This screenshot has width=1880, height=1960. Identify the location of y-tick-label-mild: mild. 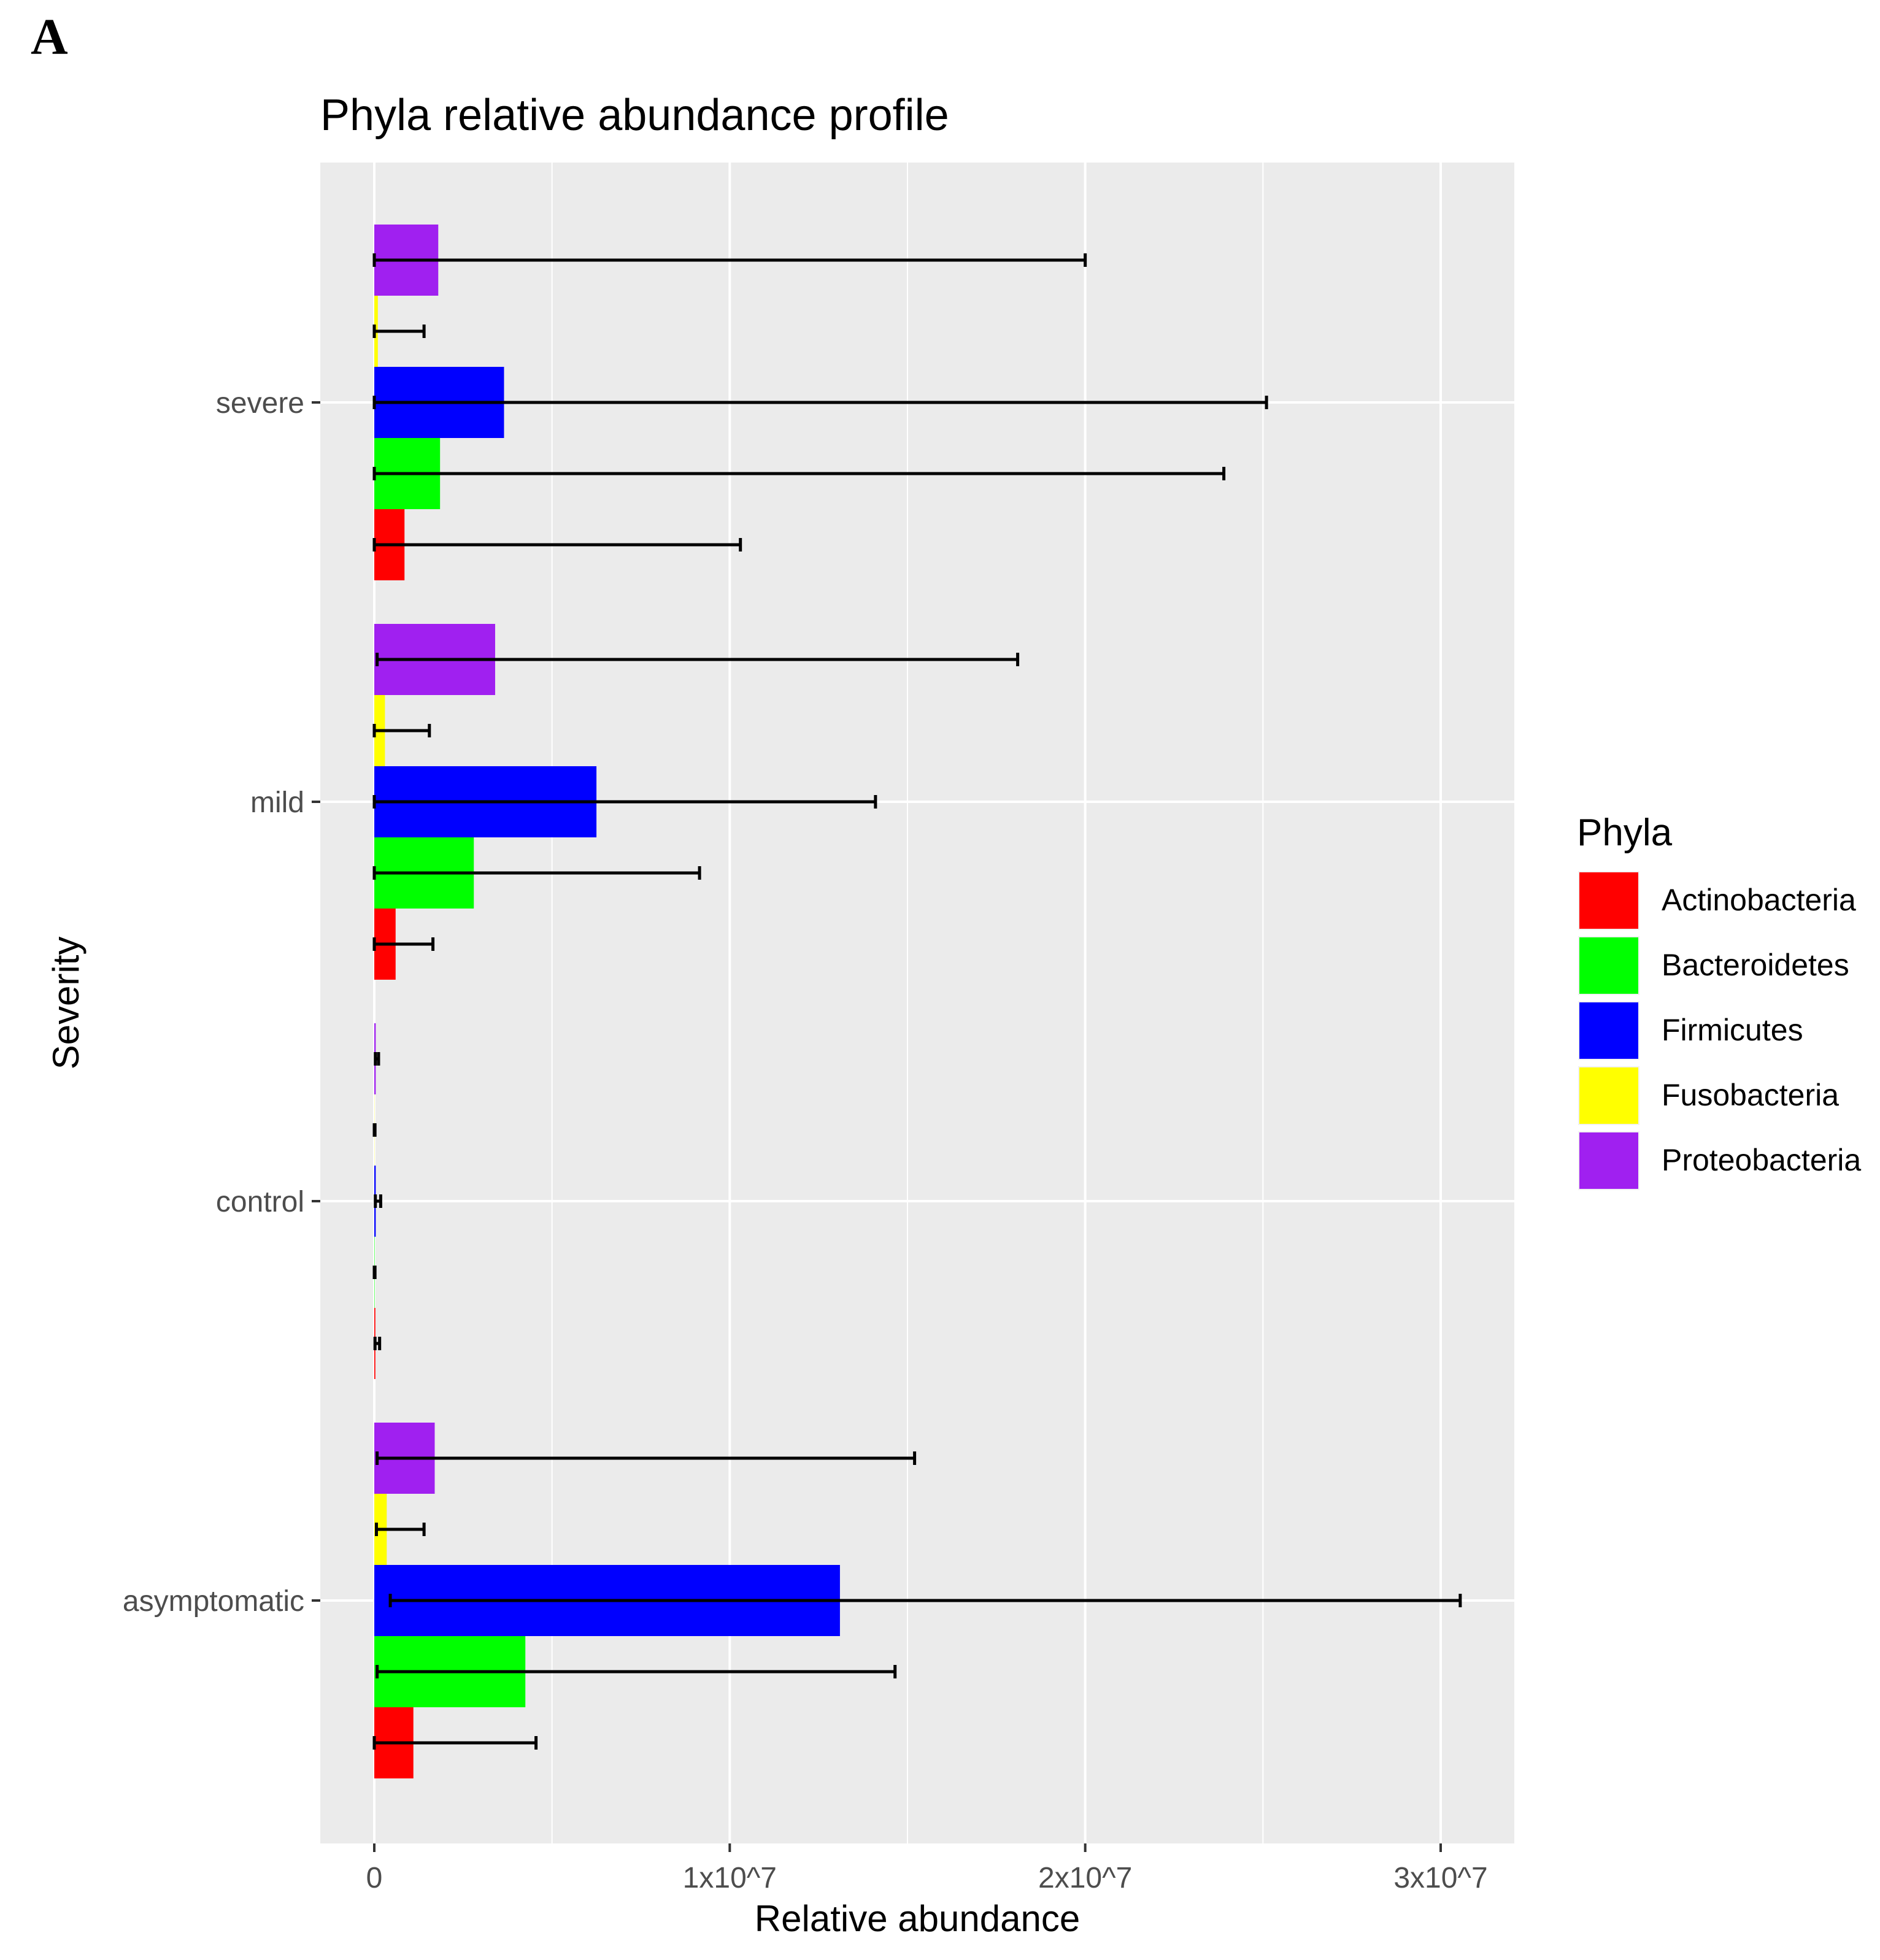
(277, 802).